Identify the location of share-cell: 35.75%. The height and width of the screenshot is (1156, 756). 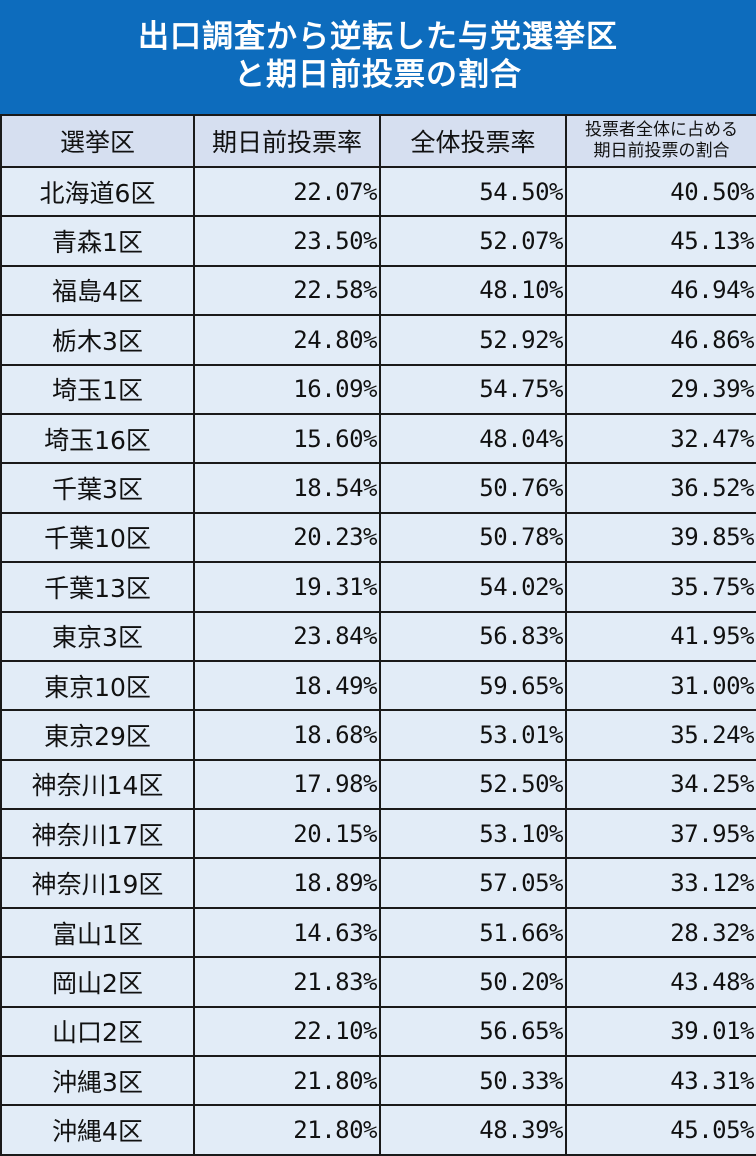
(660, 587).